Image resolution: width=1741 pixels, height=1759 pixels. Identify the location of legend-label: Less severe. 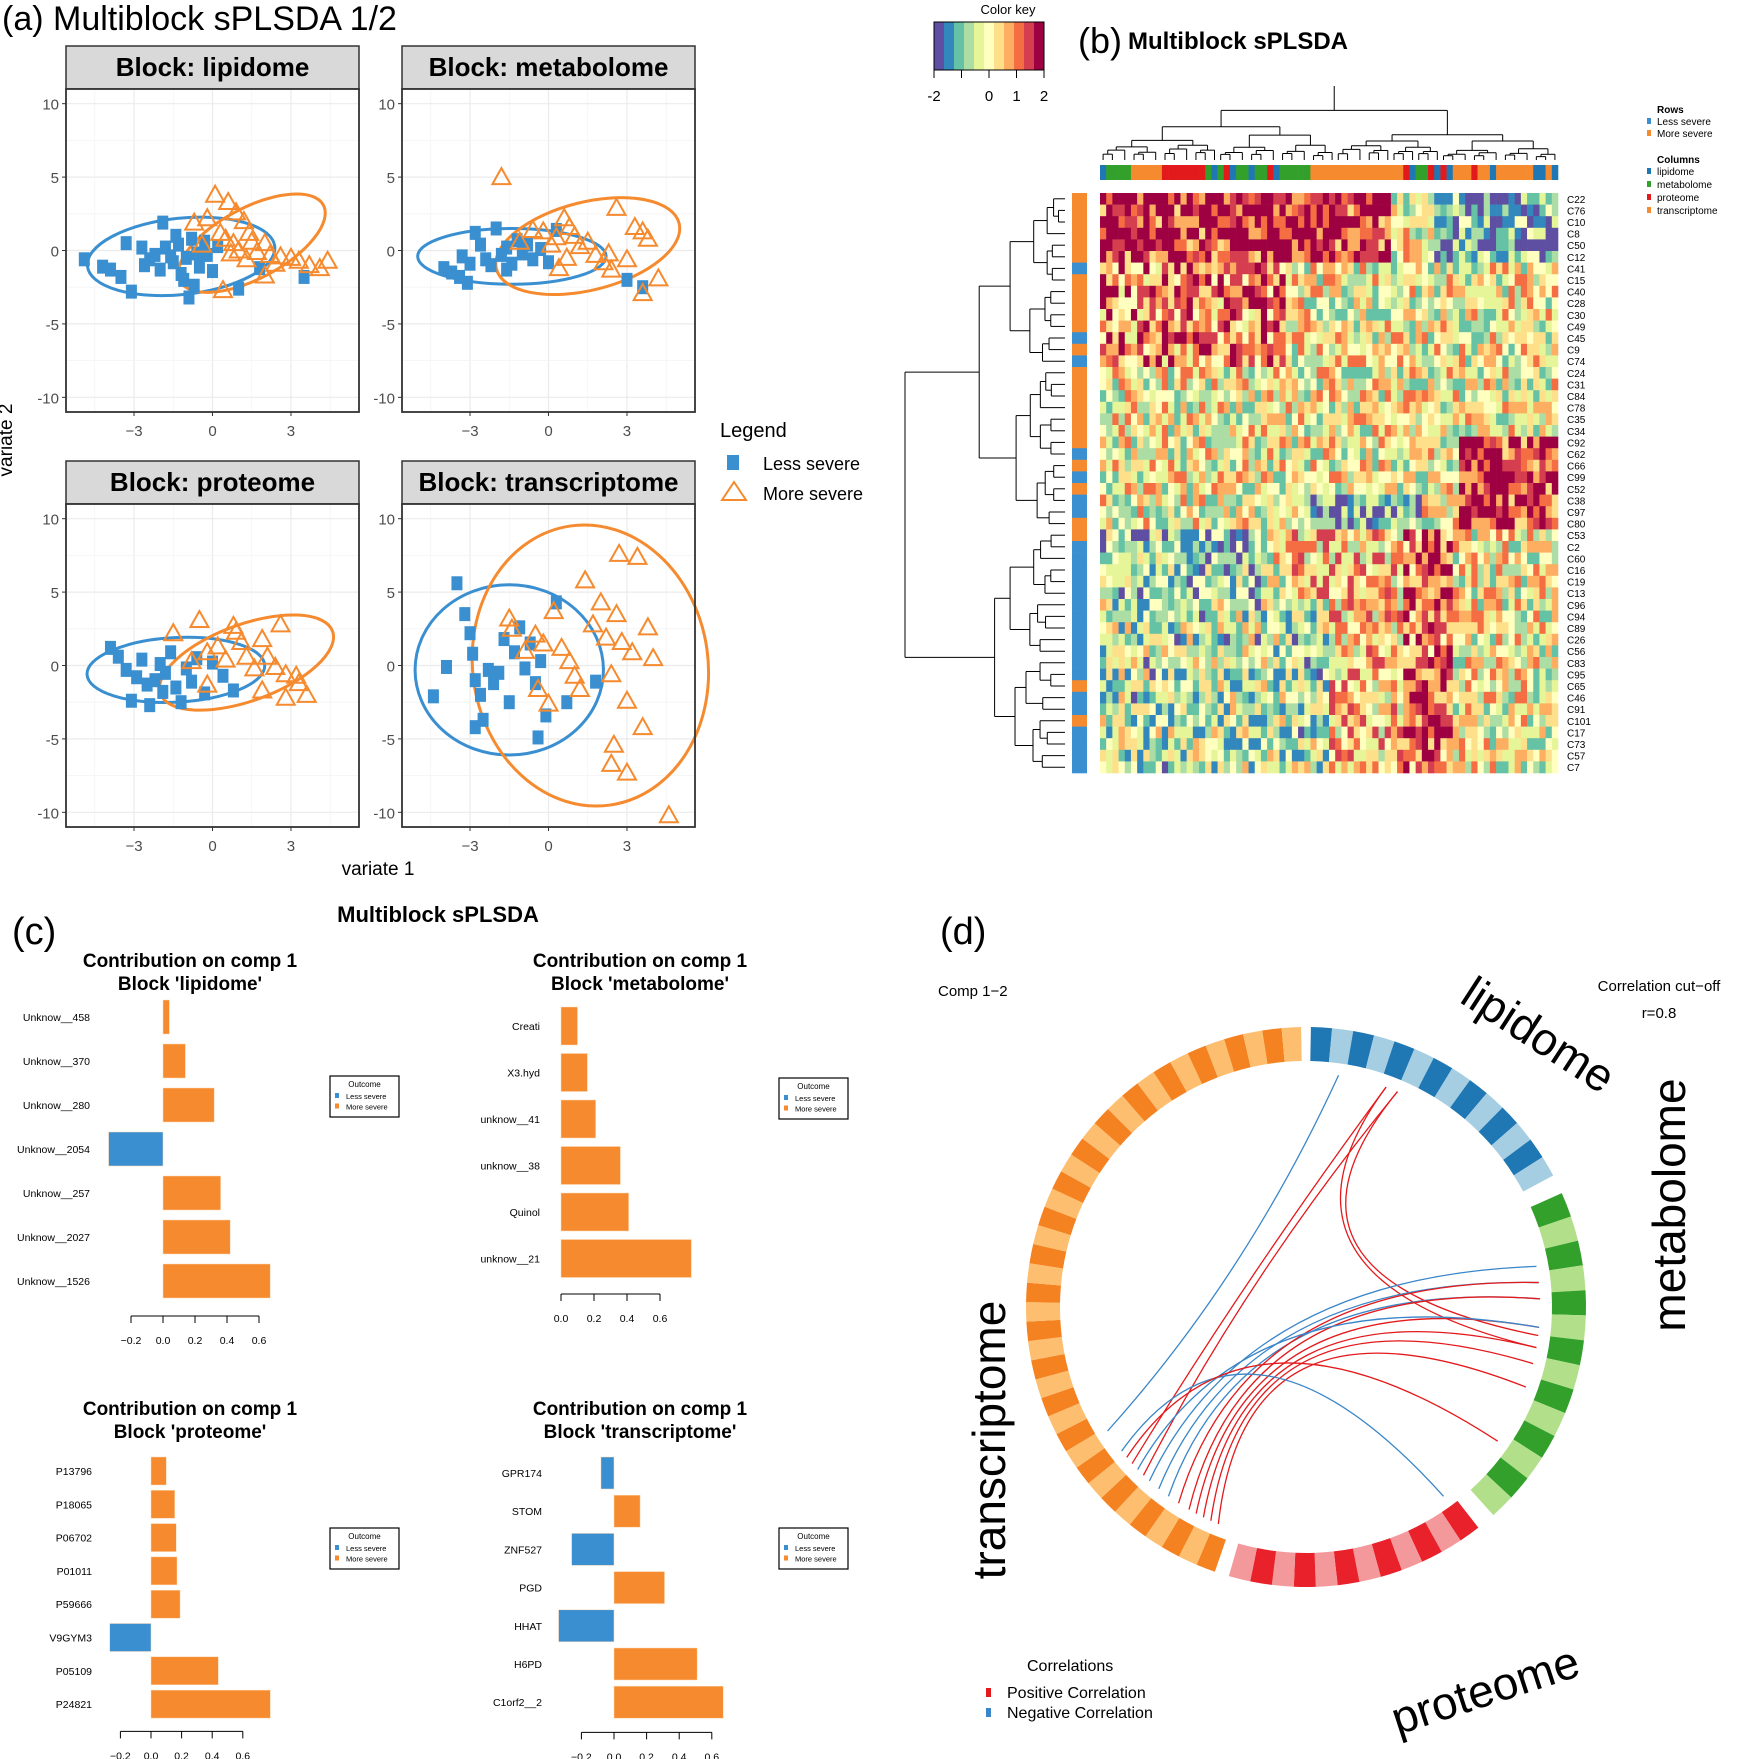
(1684, 122).